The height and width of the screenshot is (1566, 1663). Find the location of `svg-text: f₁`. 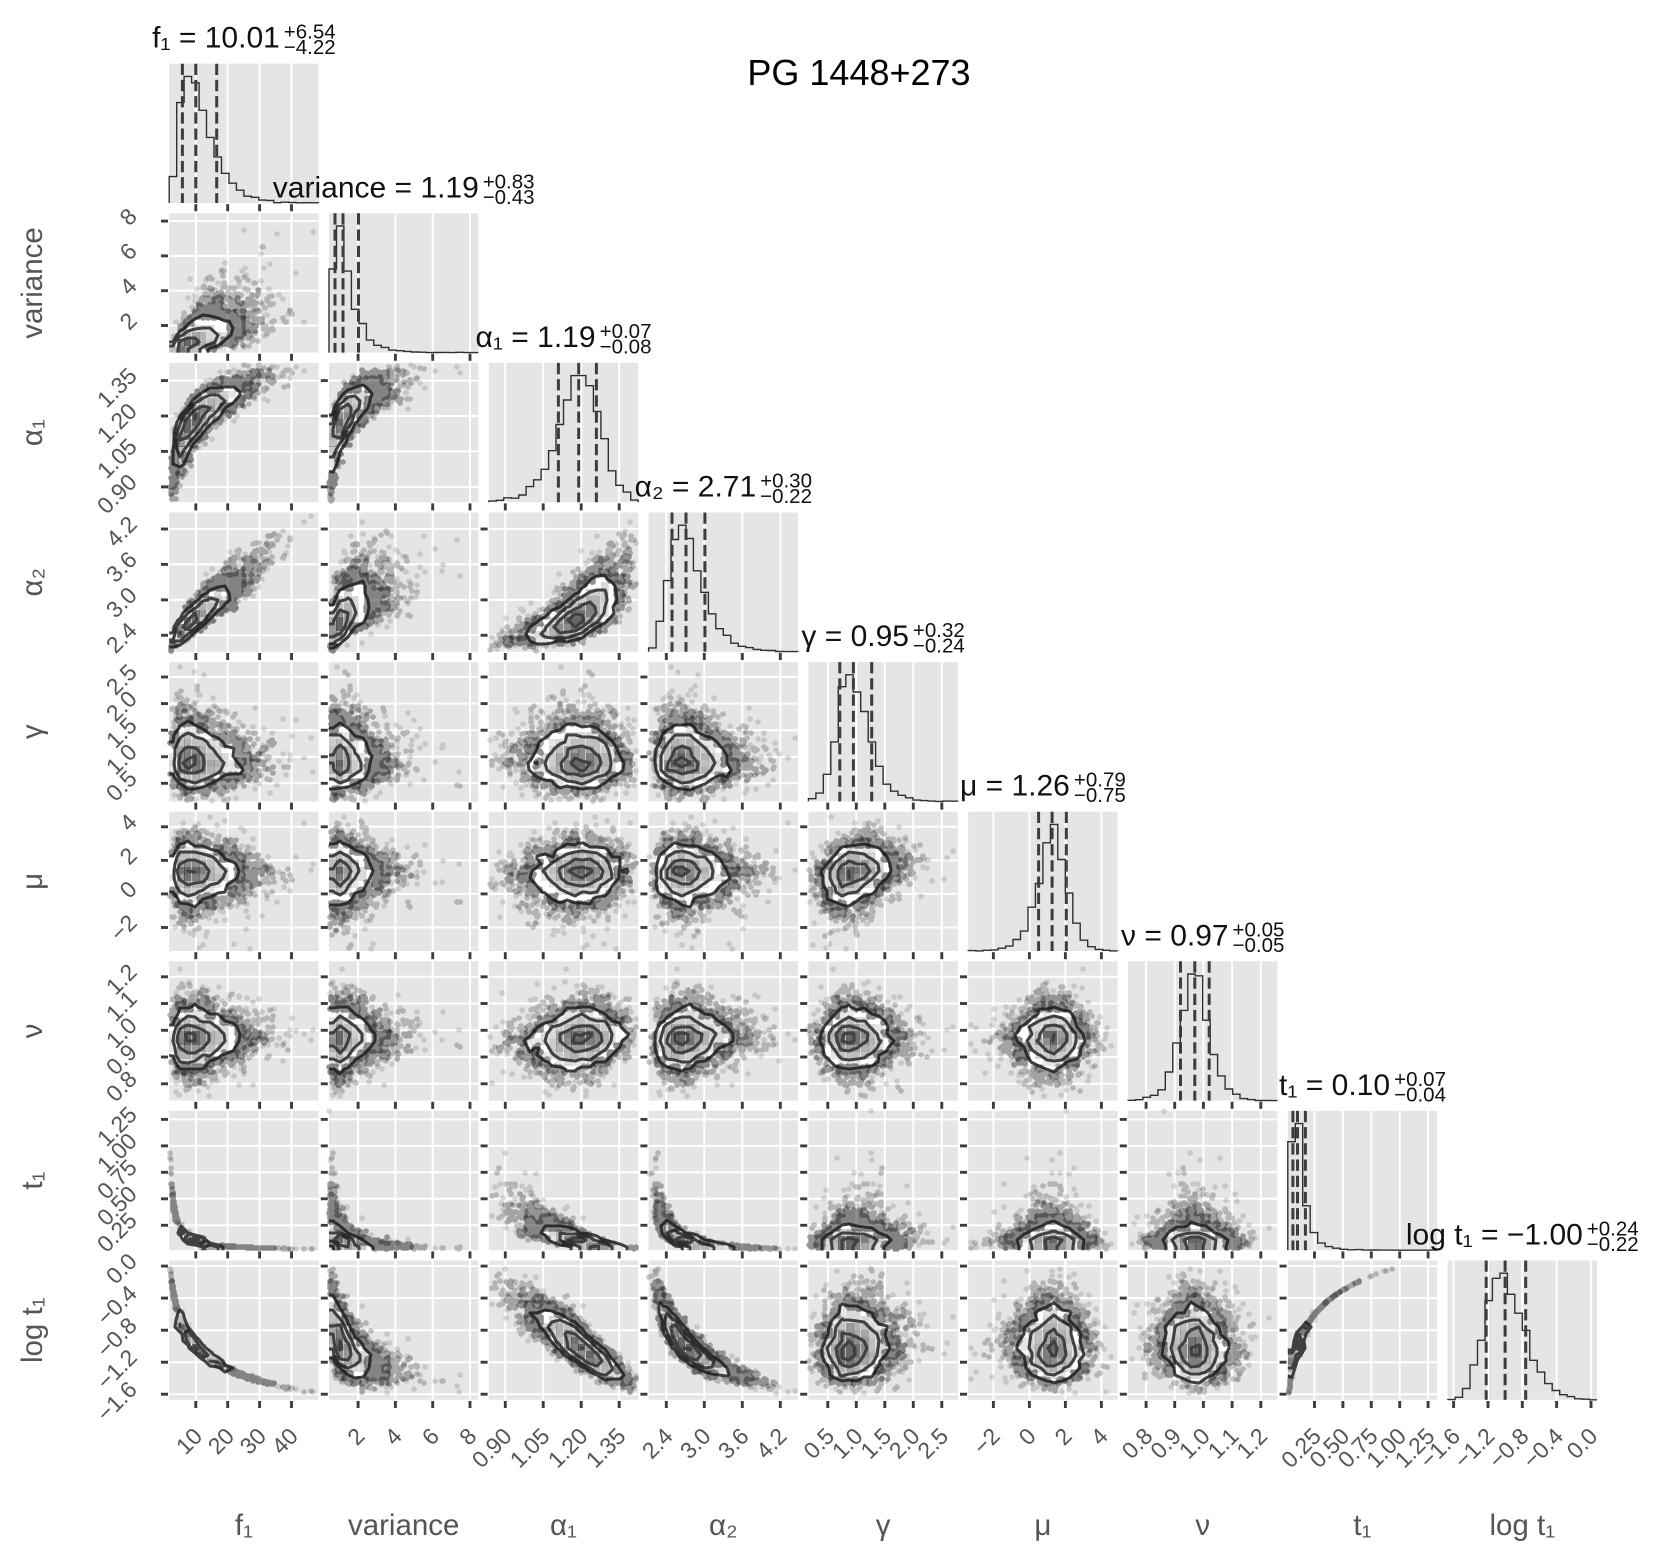

svg-text: f₁ is located at coordinates (244, 1525).